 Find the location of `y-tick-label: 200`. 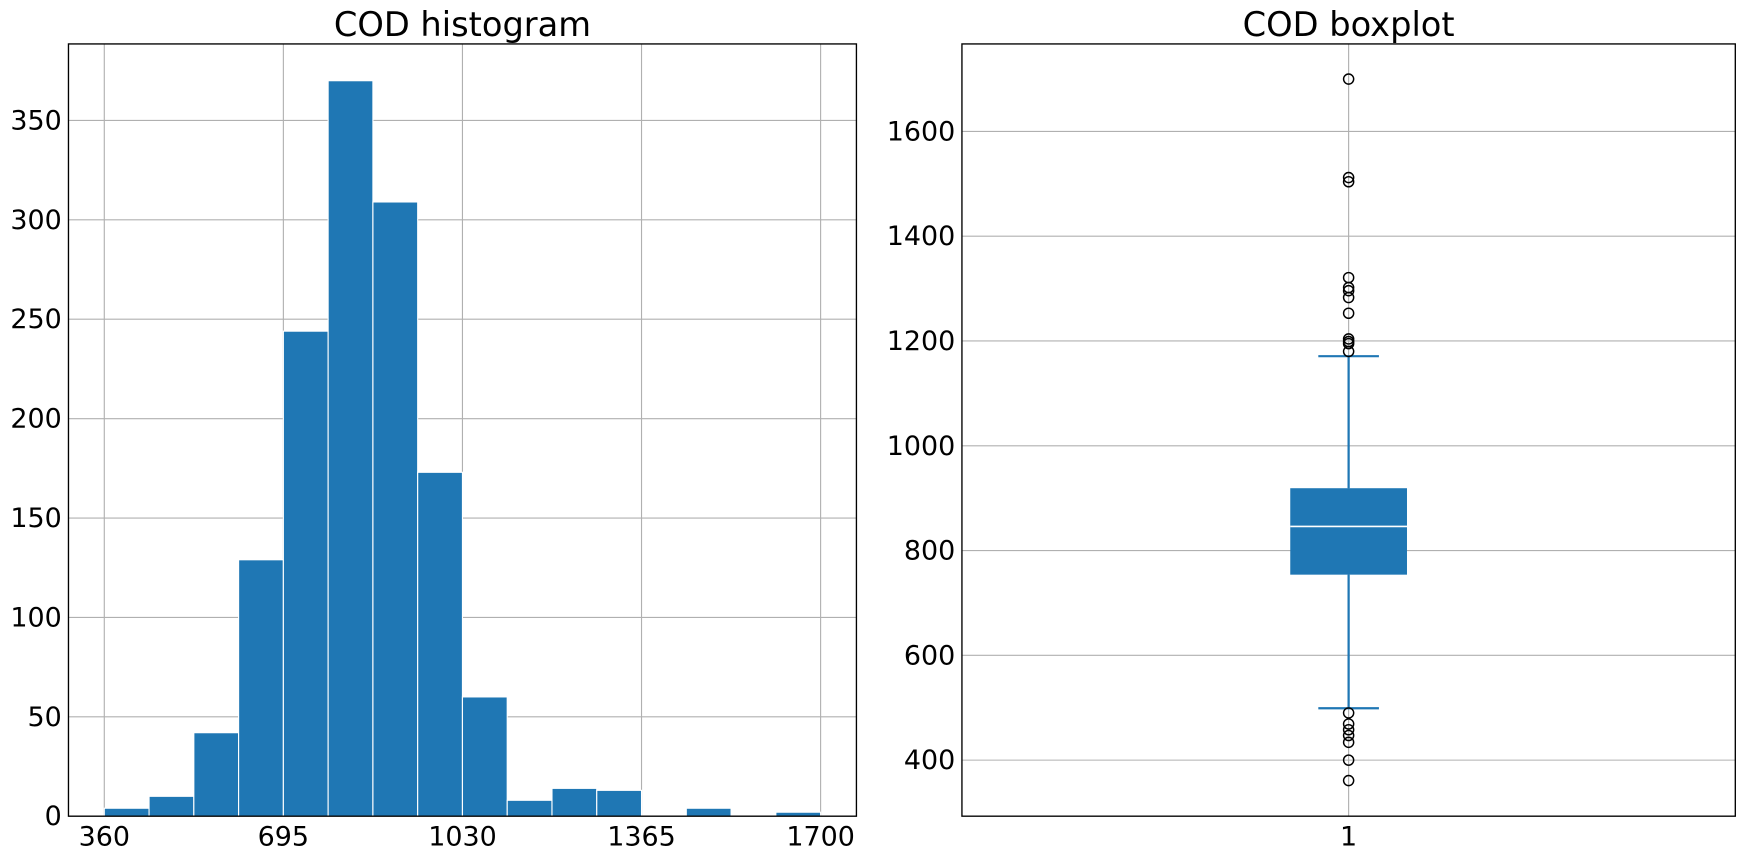

y-tick-label: 200 is located at coordinates (35, 419).